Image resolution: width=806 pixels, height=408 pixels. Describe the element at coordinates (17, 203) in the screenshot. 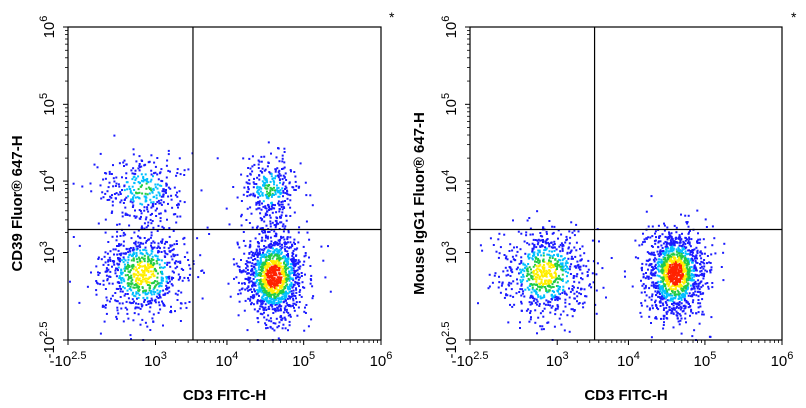

I see `y-axis-label: CD39 Fluor® 647-H` at that location.